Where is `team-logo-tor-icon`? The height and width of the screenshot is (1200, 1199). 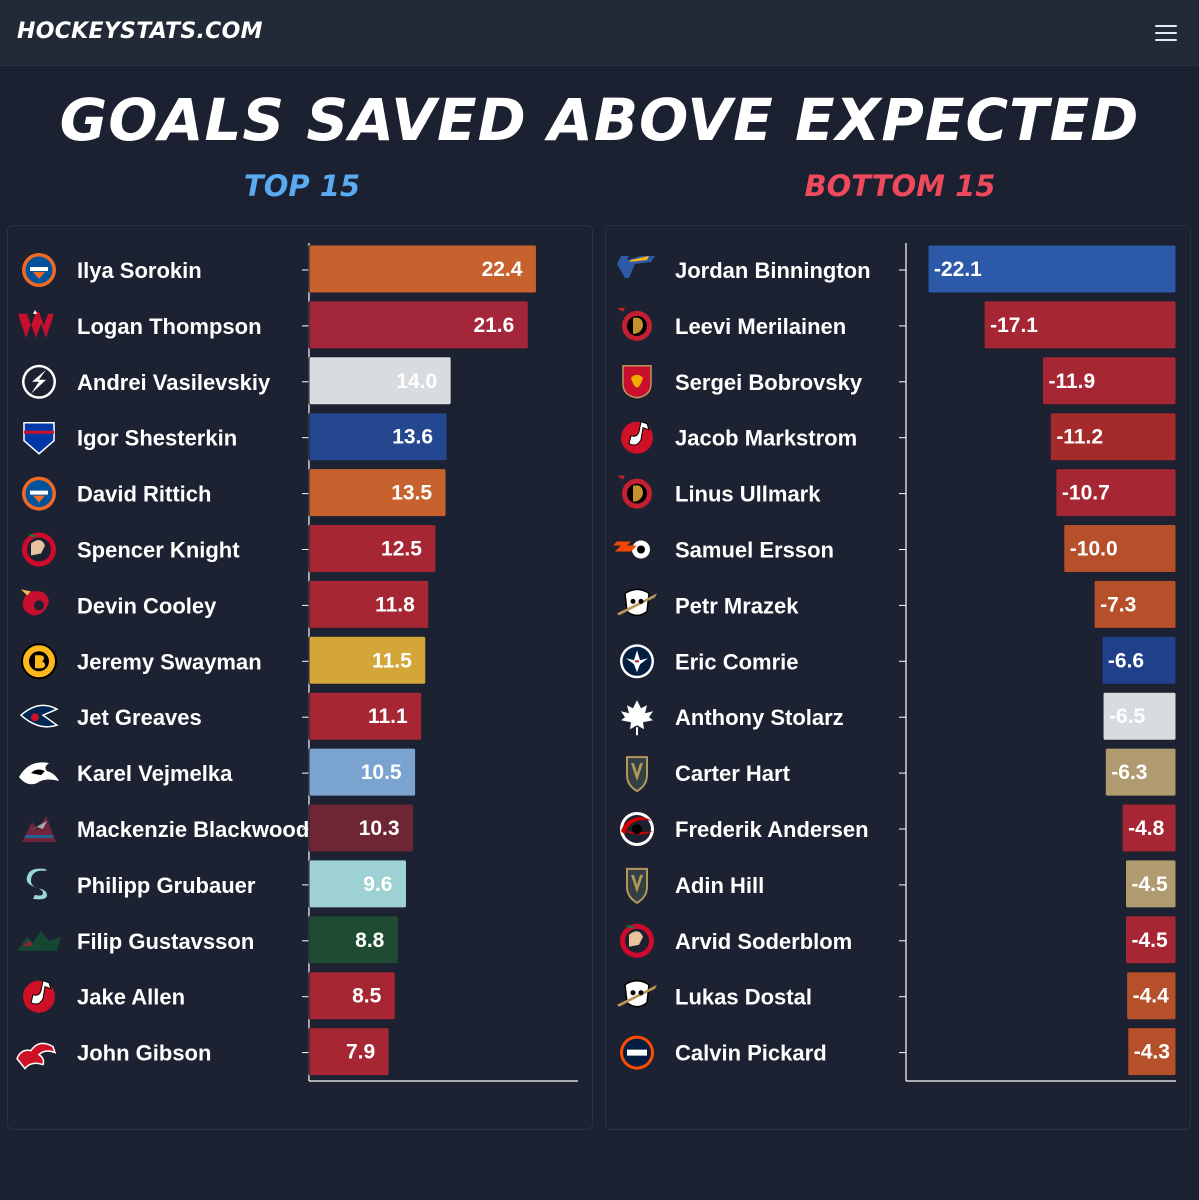
team-logo-tor-icon is located at coordinates (637, 718).